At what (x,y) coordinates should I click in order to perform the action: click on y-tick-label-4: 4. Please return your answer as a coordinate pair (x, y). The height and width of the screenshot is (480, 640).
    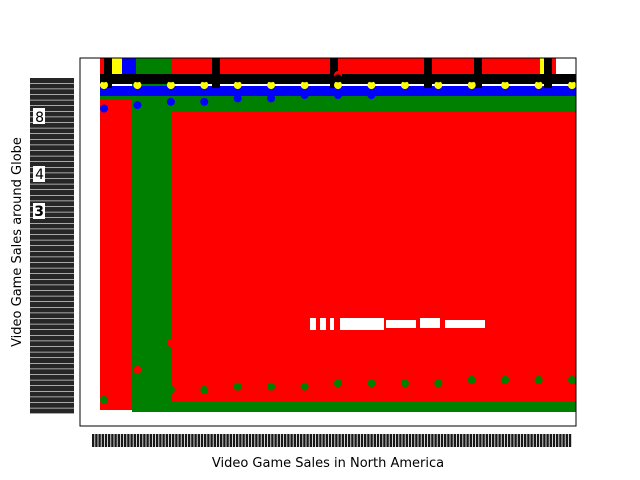
    Looking at the image, I should click on (39, 175).